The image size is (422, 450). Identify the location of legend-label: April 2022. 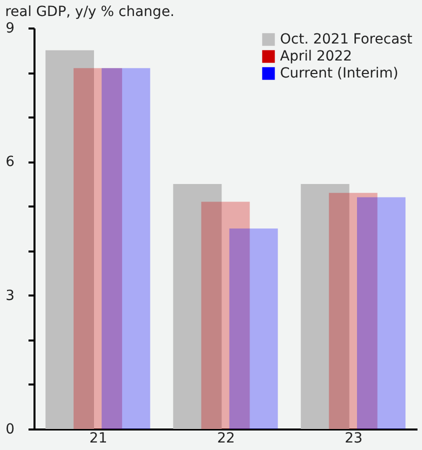
(316, 56).